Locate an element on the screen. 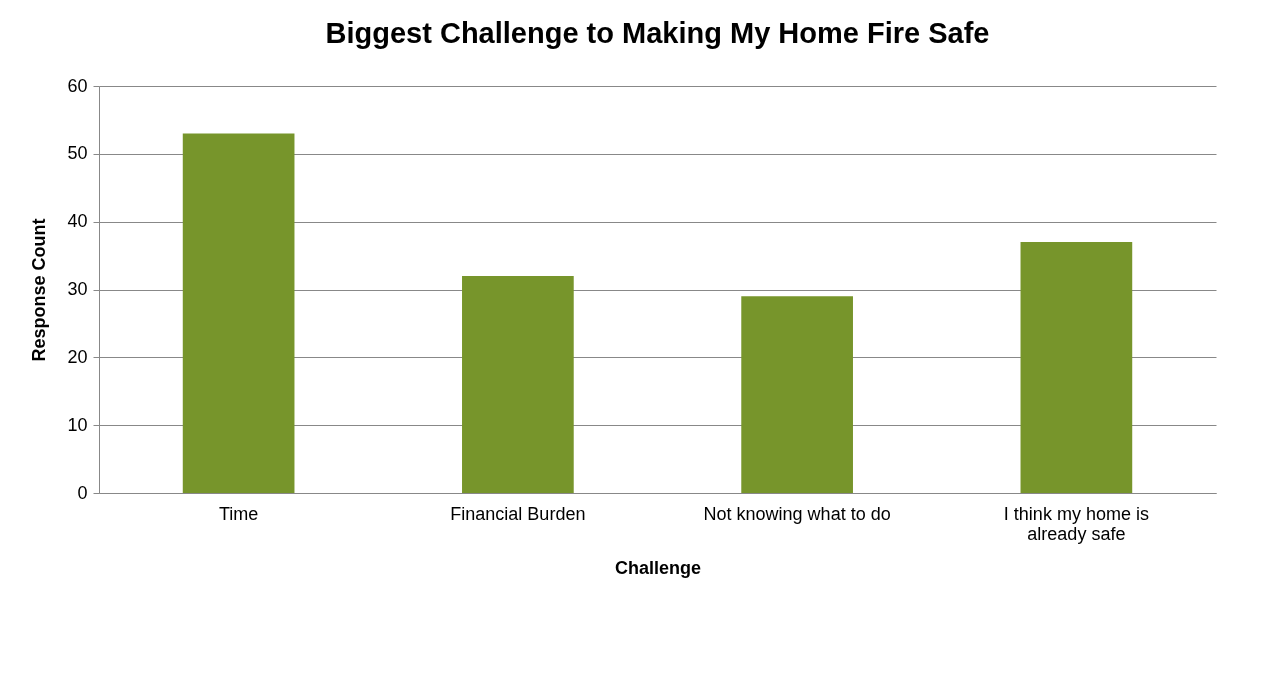 The width and height of the screenshot is (1273, 674). x-tick-label: Financial Burden is located at coordinates (518, 513).